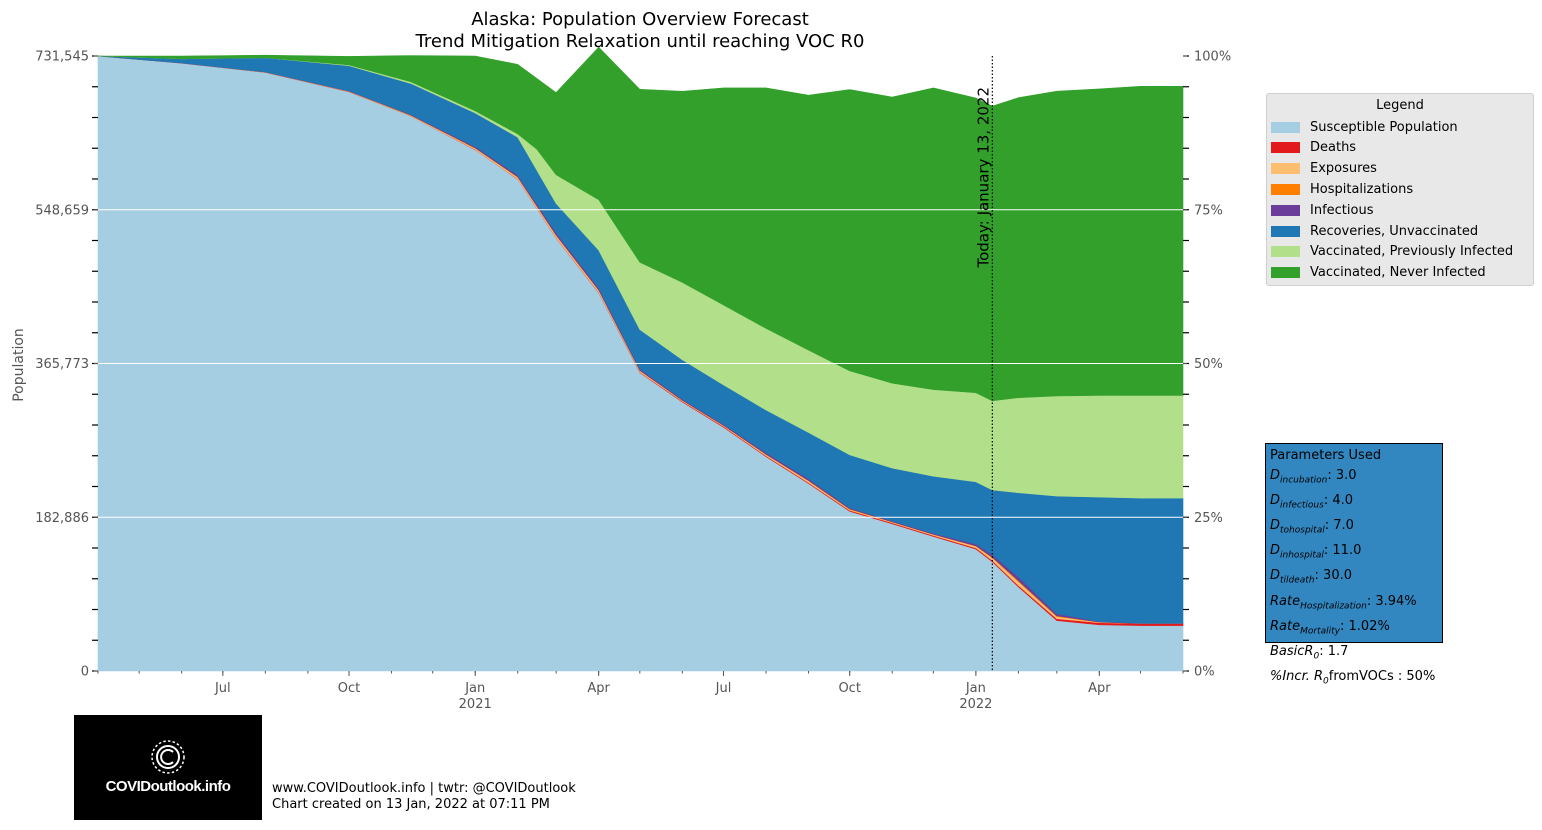  I want to click on legend-item: Hospitalizations, so click(1342, 189).